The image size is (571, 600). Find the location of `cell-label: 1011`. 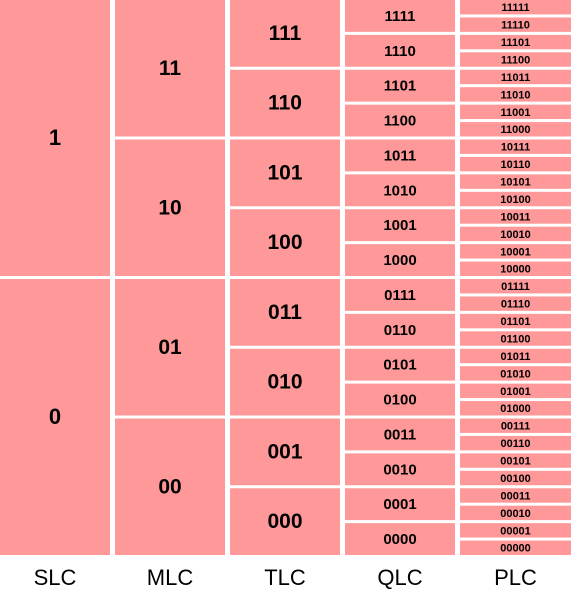

cell-label: 1011 is located at coordinates (400, 155).